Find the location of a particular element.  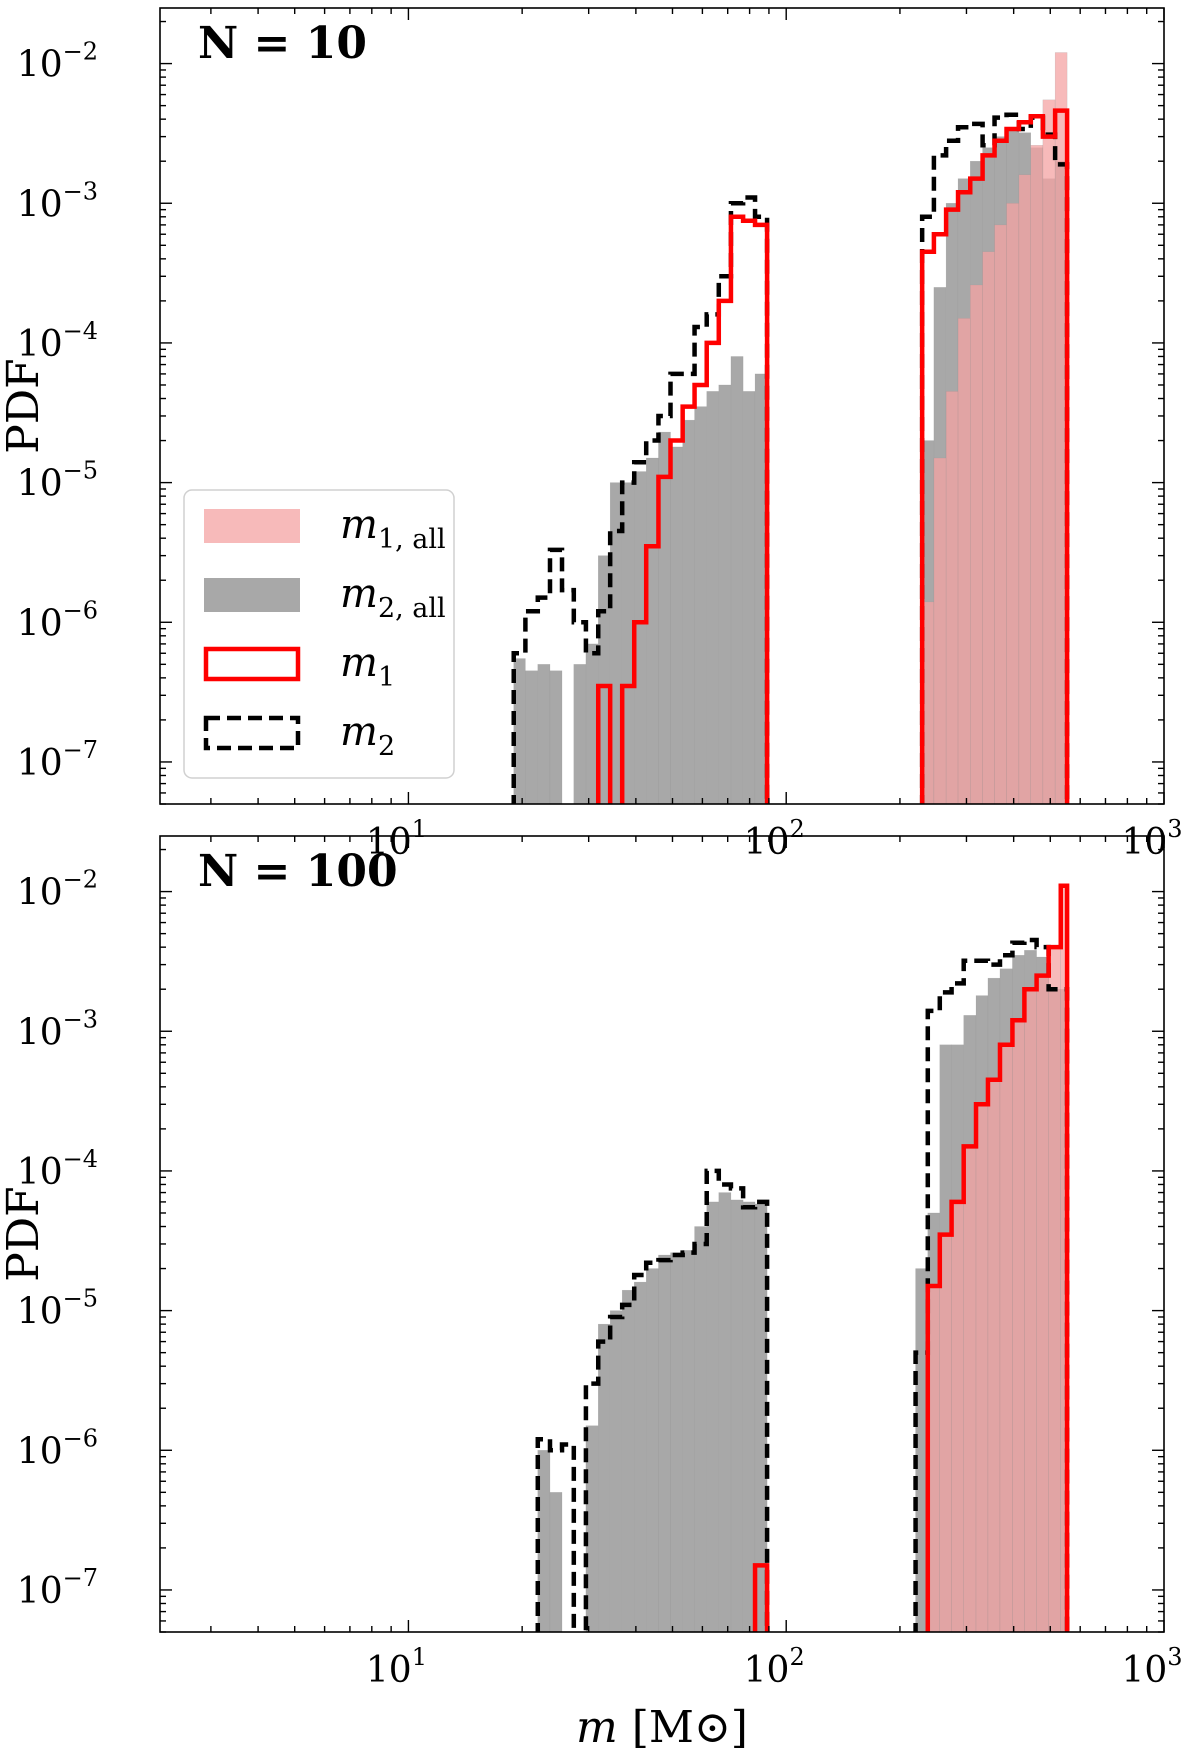

legend-label-m2: m2 is located at coordinates (367, 735).